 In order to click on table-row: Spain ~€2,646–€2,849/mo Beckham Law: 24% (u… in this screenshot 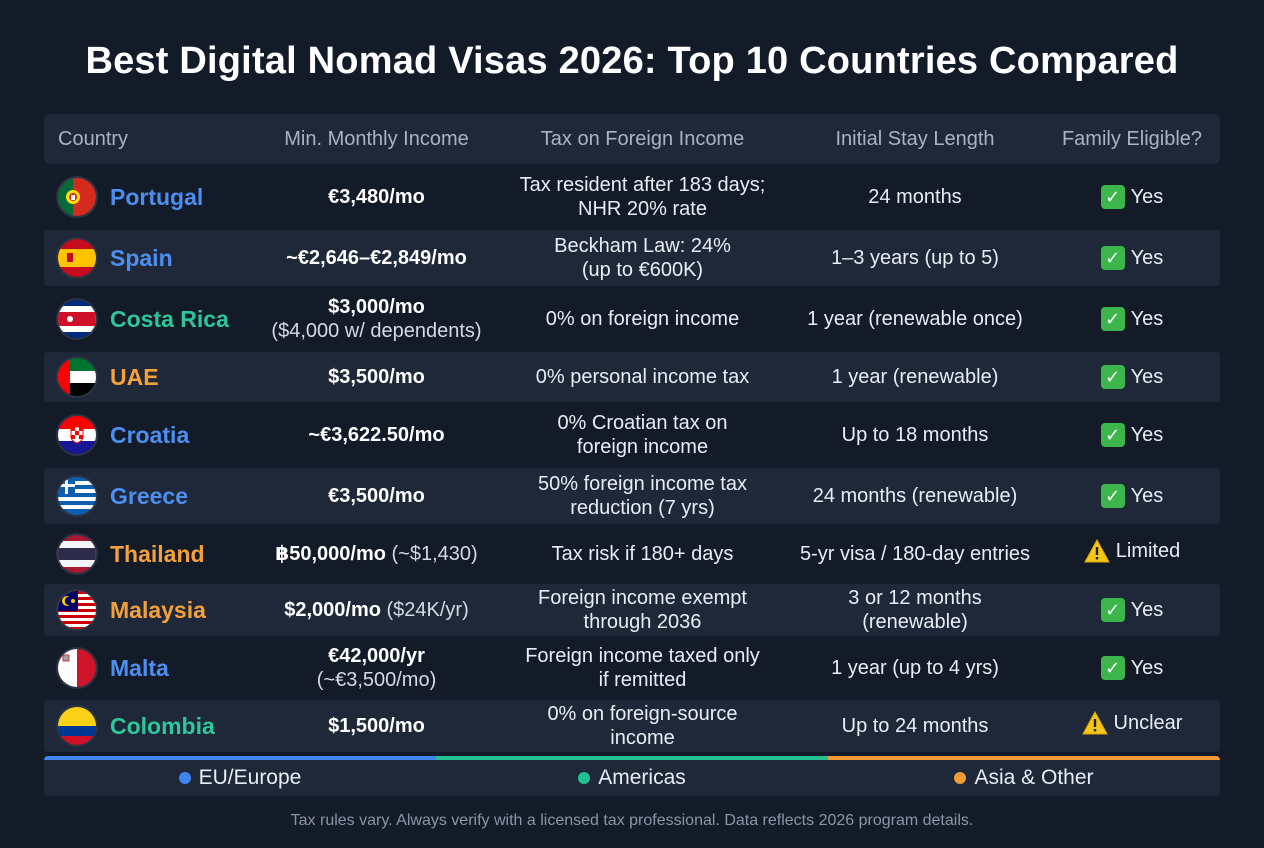, I will do `click(632, 258)`.